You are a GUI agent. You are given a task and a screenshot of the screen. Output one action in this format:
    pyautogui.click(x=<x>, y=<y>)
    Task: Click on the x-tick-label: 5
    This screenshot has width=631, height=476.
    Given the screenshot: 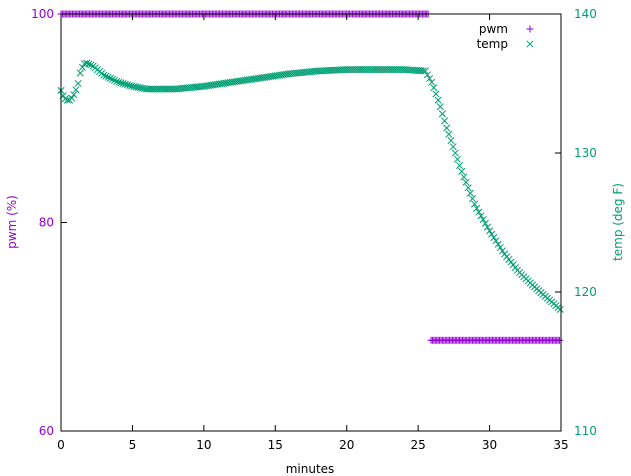 What is the action you would take?
    pyautogui.click(x=133, y=445)
    